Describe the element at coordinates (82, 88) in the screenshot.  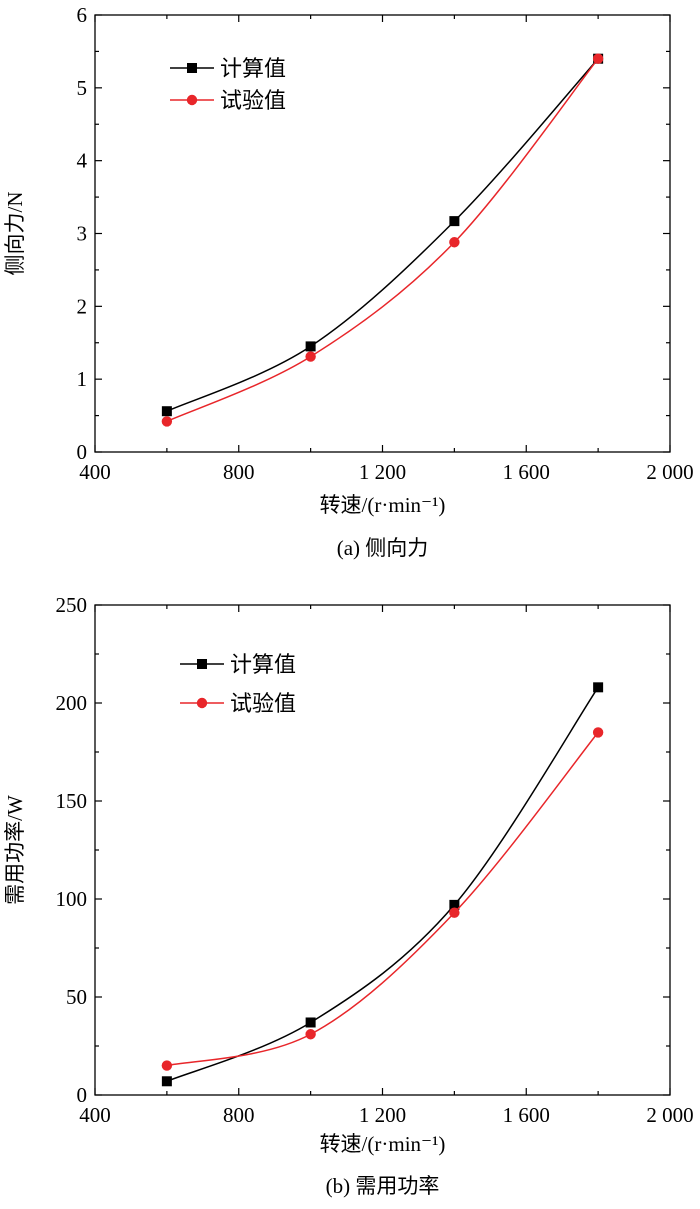
I see `y-tick-label: 5` at that location.